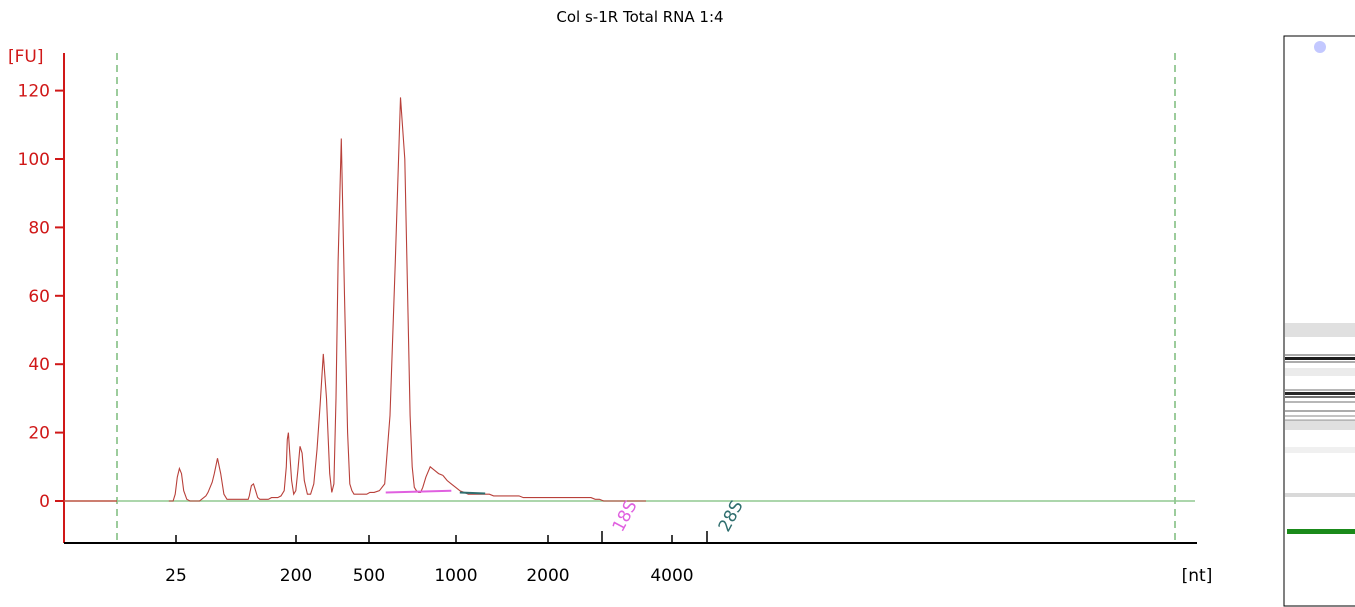 The image size is (1355, 607). I want to click on x-tick-label: 2000, so click(547, 576).